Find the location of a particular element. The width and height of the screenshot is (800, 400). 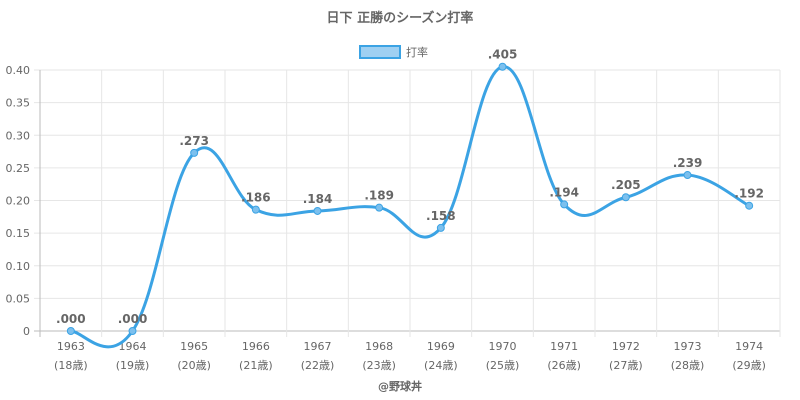

data-label: .239 is located at coordinates (688, 163).